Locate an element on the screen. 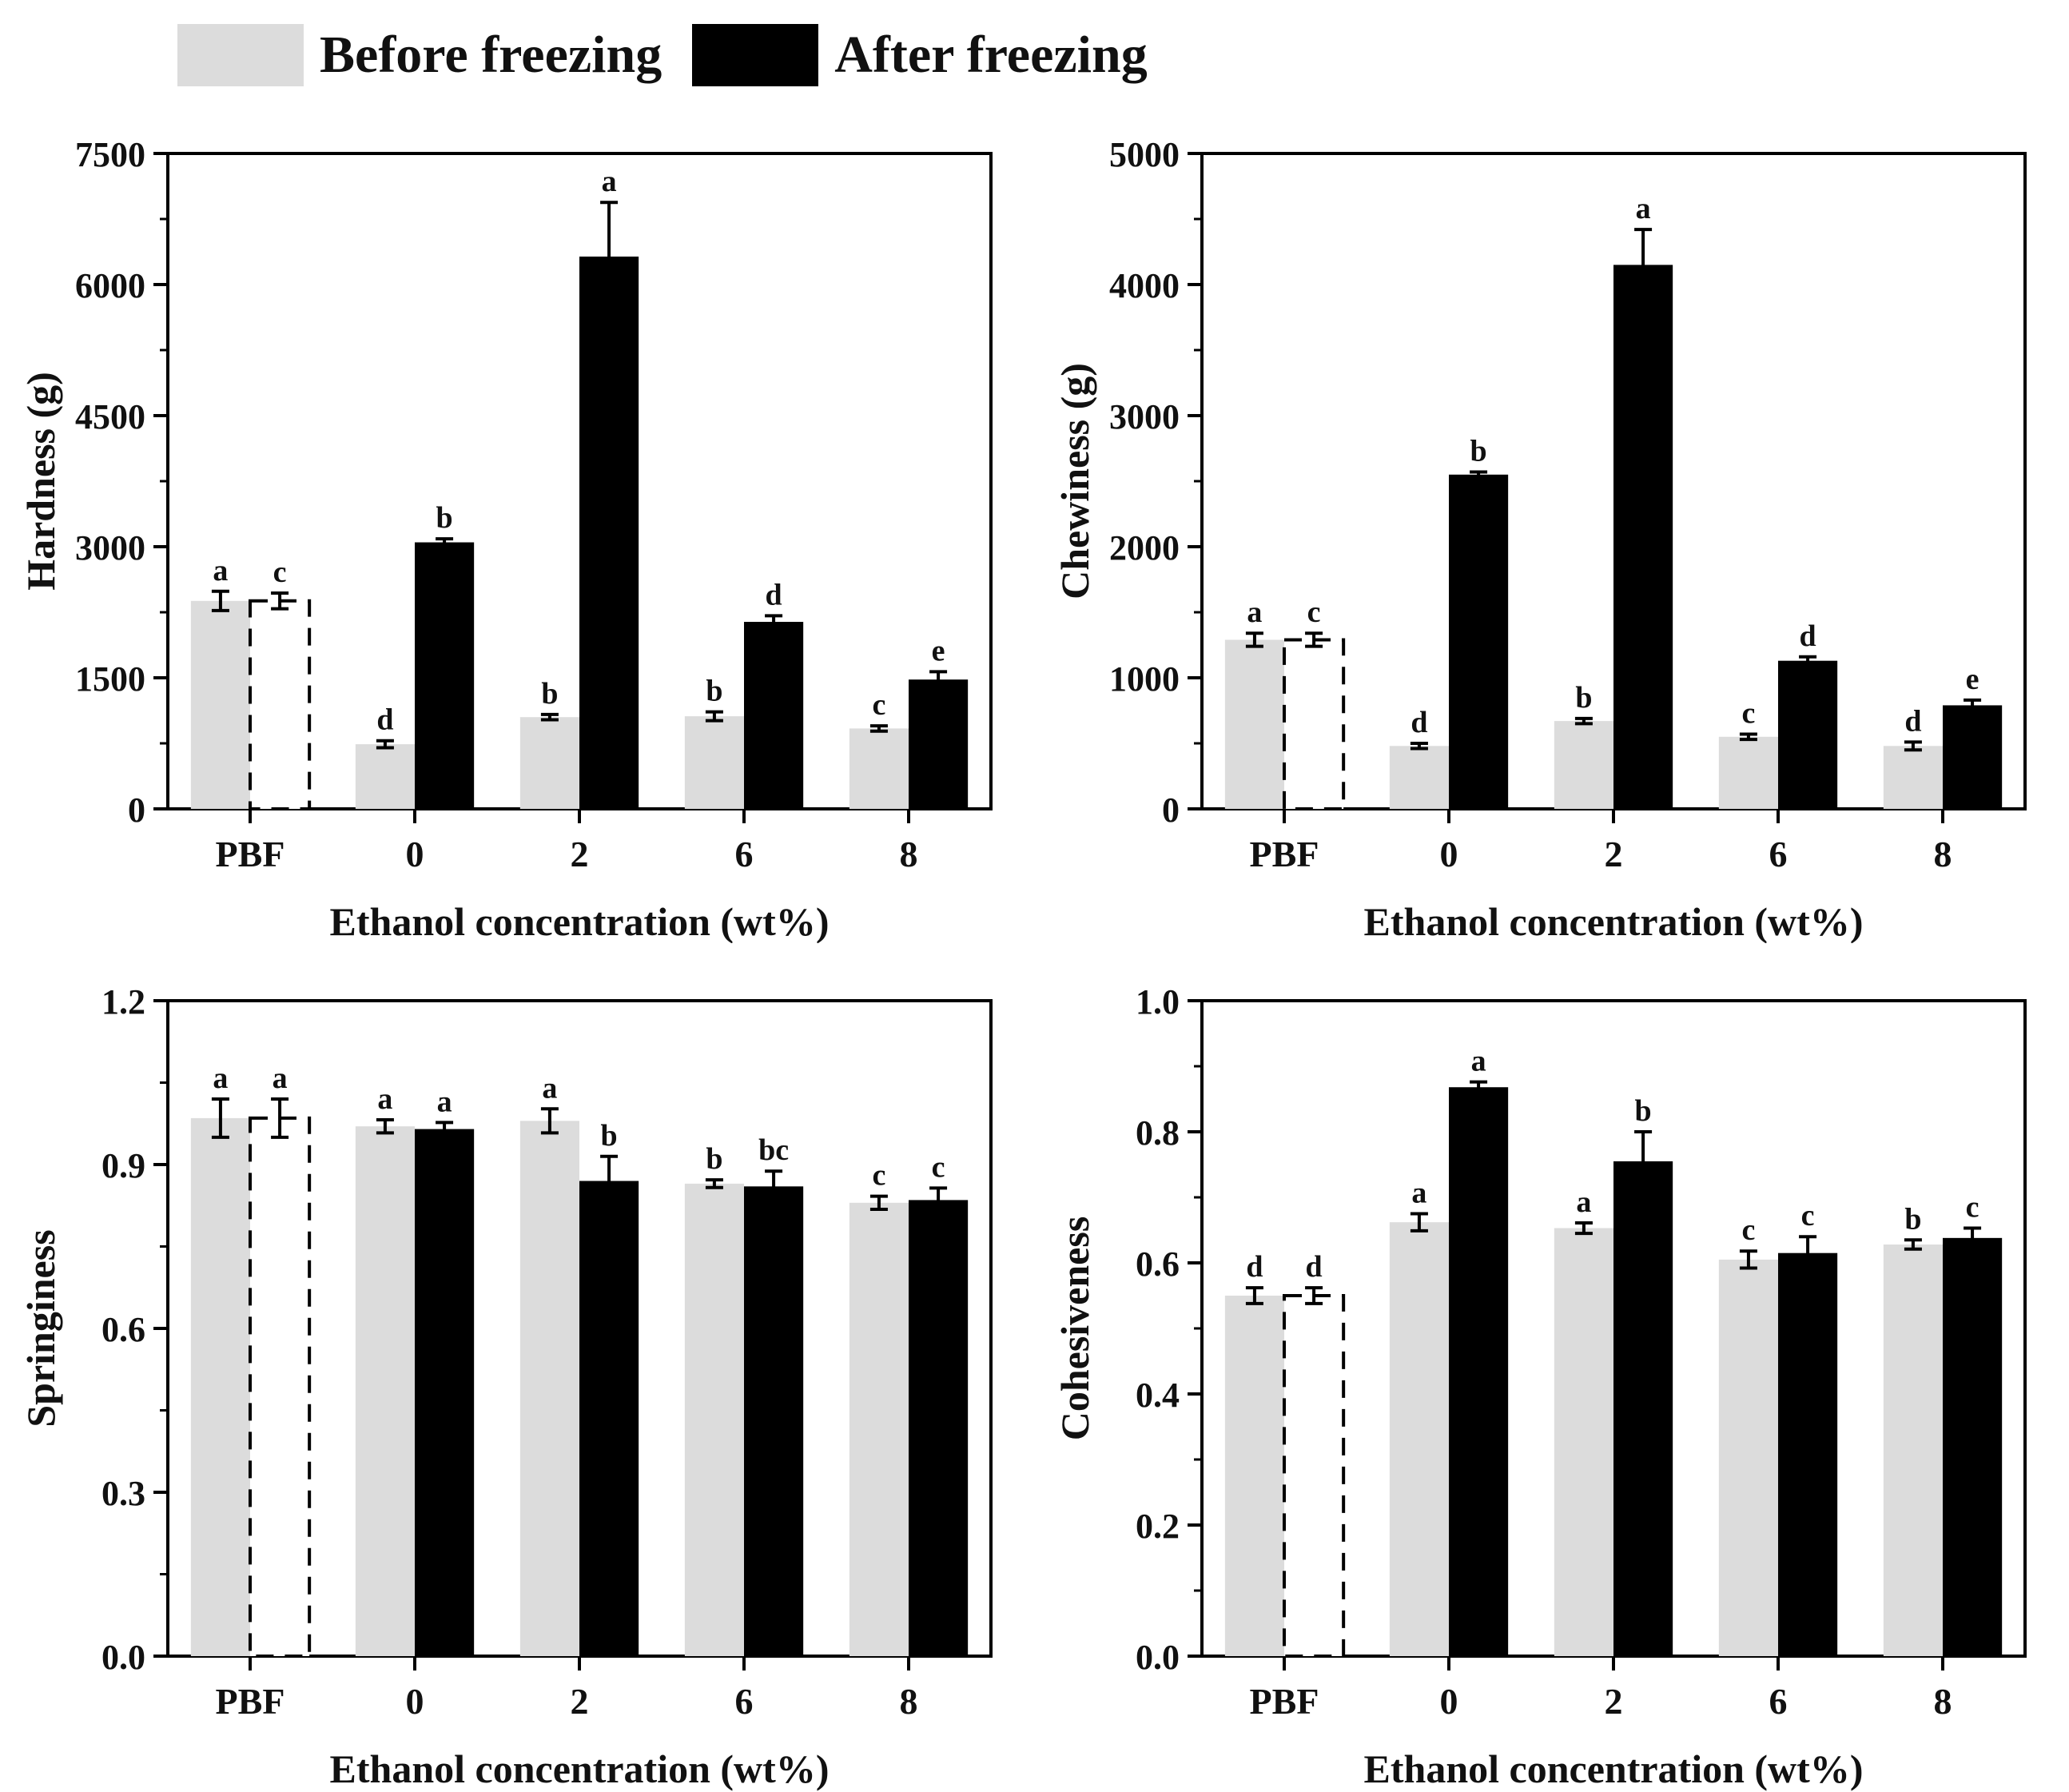 The image size is (2069, 1792). legend: Before freezing After freezing is located at coordinates (677, 55).